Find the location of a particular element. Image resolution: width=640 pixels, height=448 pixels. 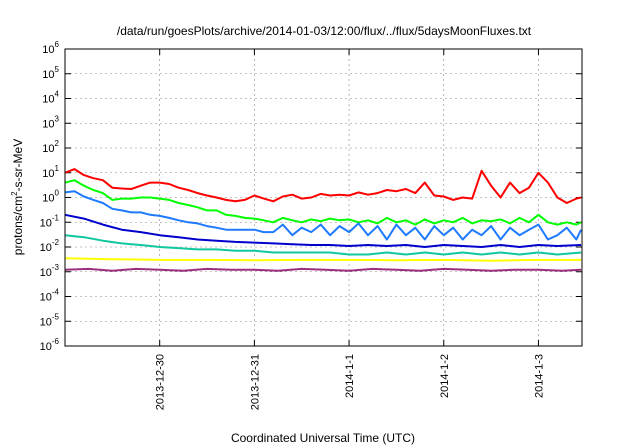

x-tick-label: 2013-12-30 is located at coordinates (161, 382).